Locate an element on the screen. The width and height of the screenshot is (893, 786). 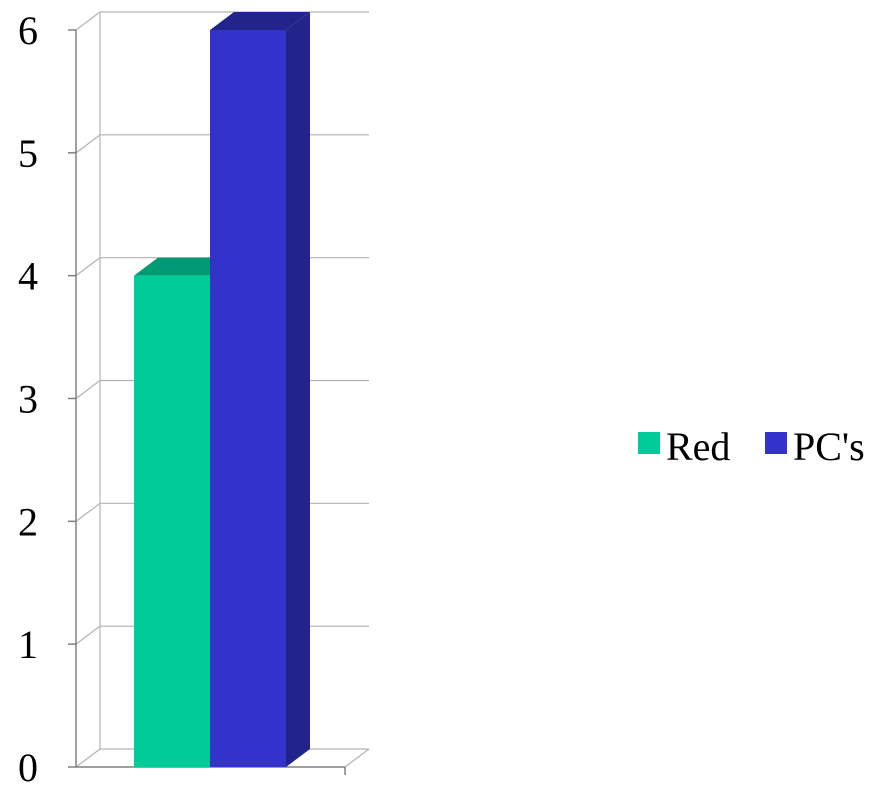
bar-pc-s is located at coordinates (260, 389).